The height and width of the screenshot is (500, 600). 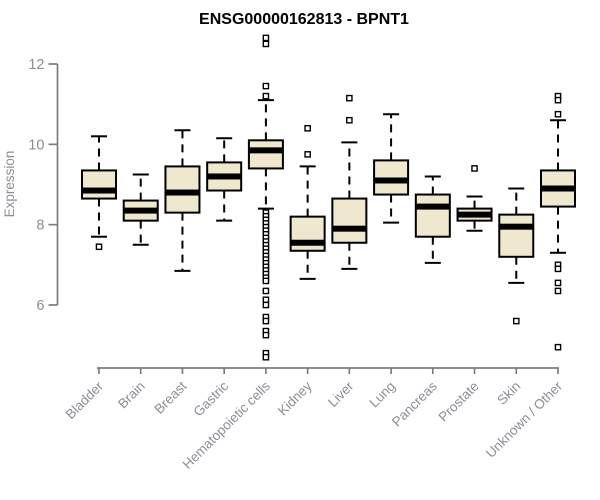 I want to click on boxplot-liver, so click(x=349, y=182).